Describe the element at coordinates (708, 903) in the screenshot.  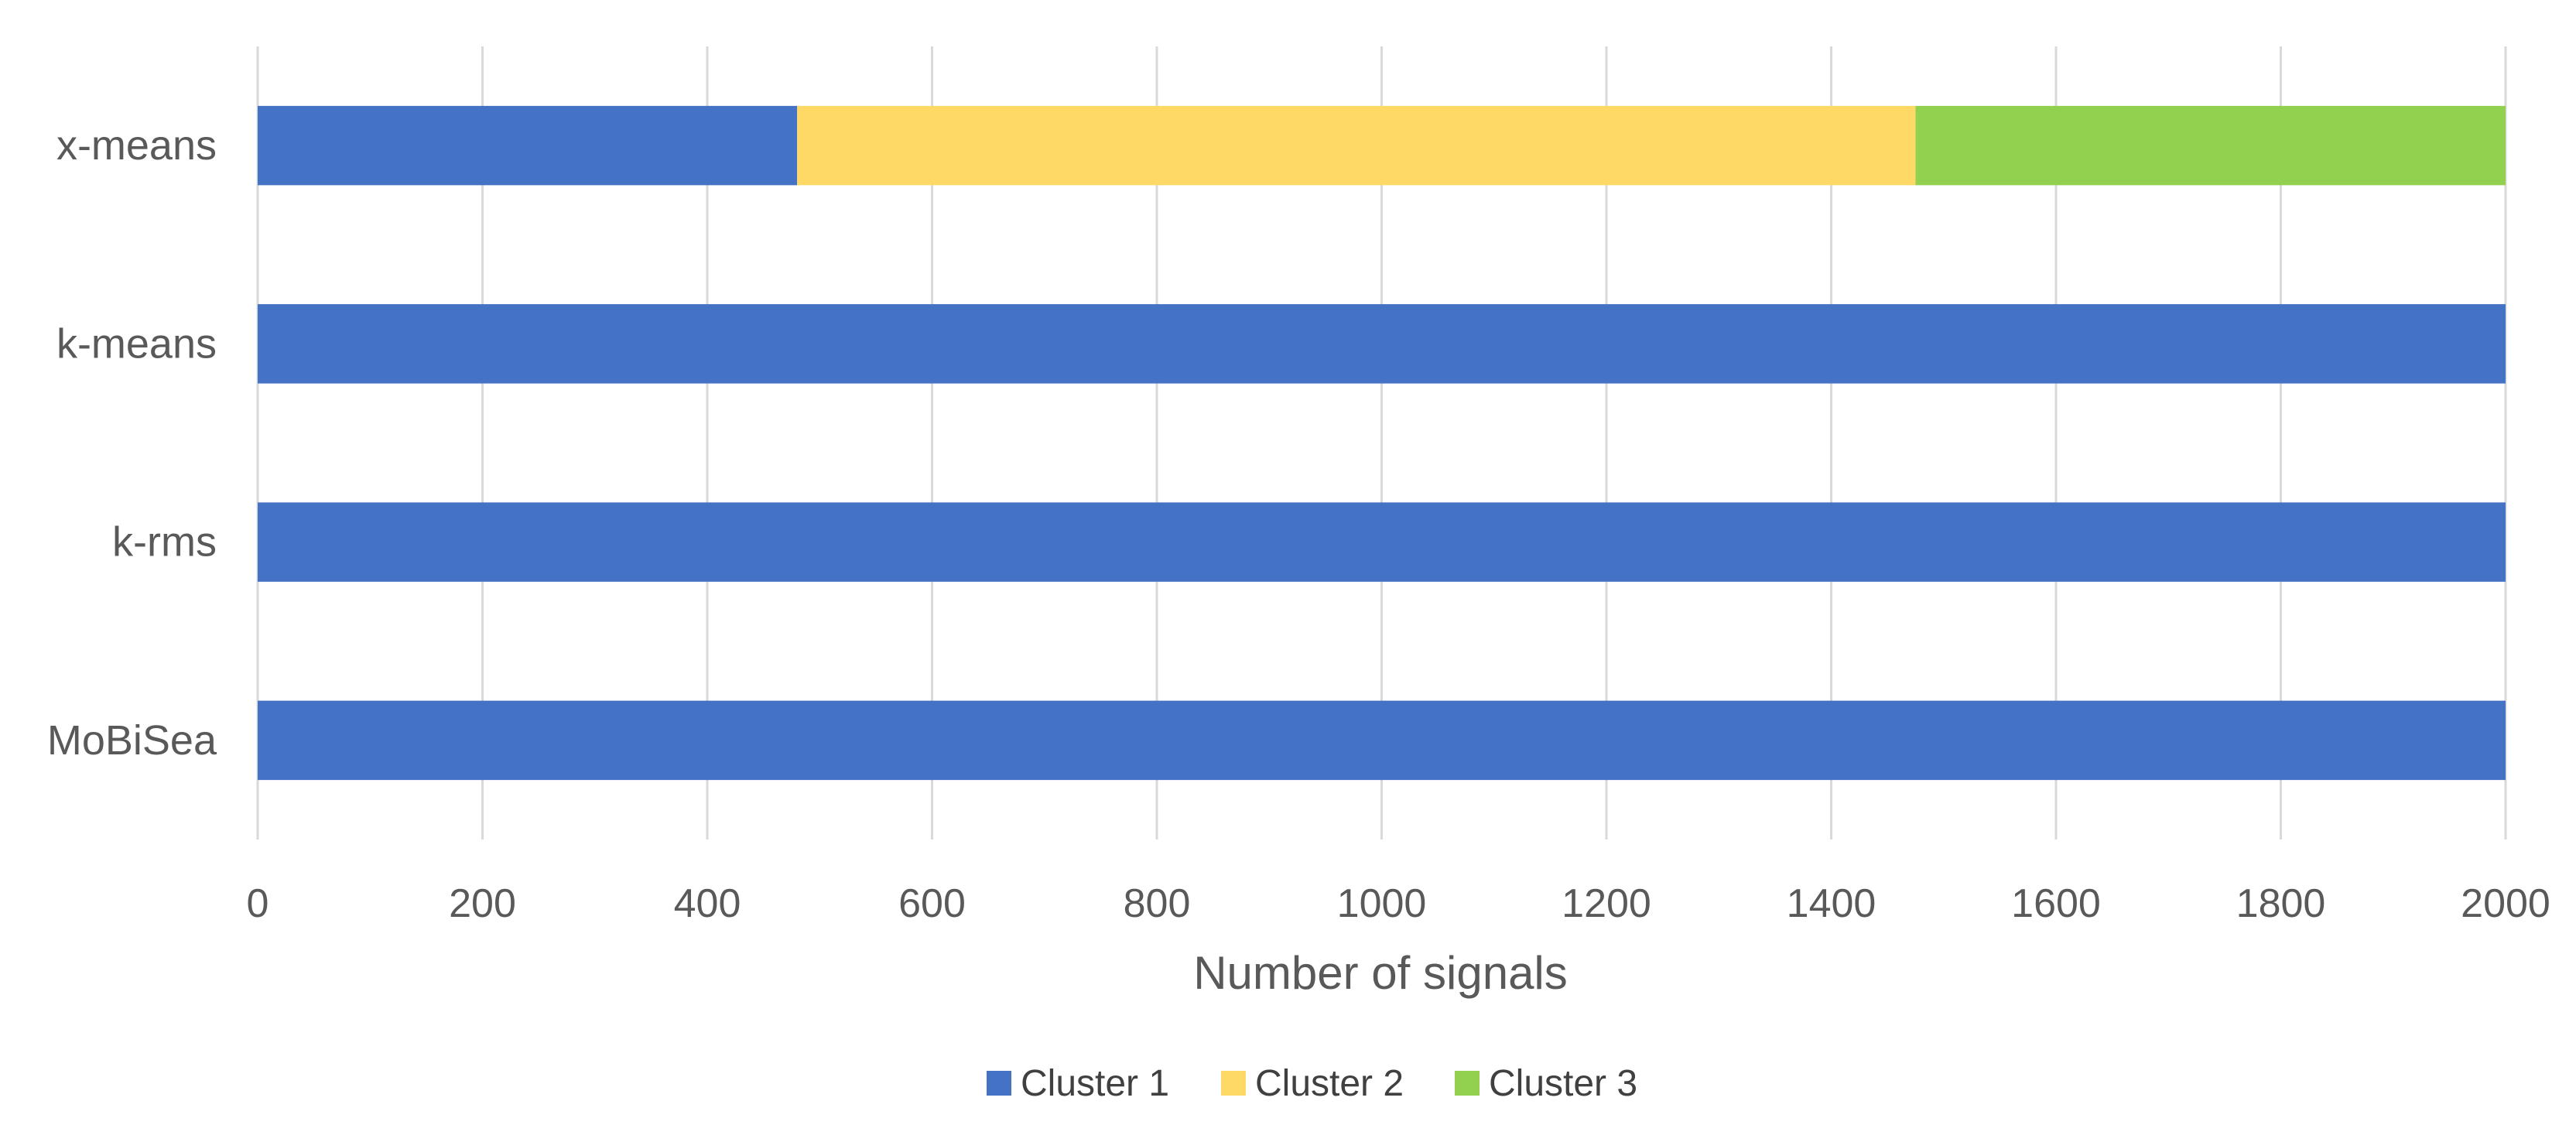
I see `x-tick-label: 400` at that location.